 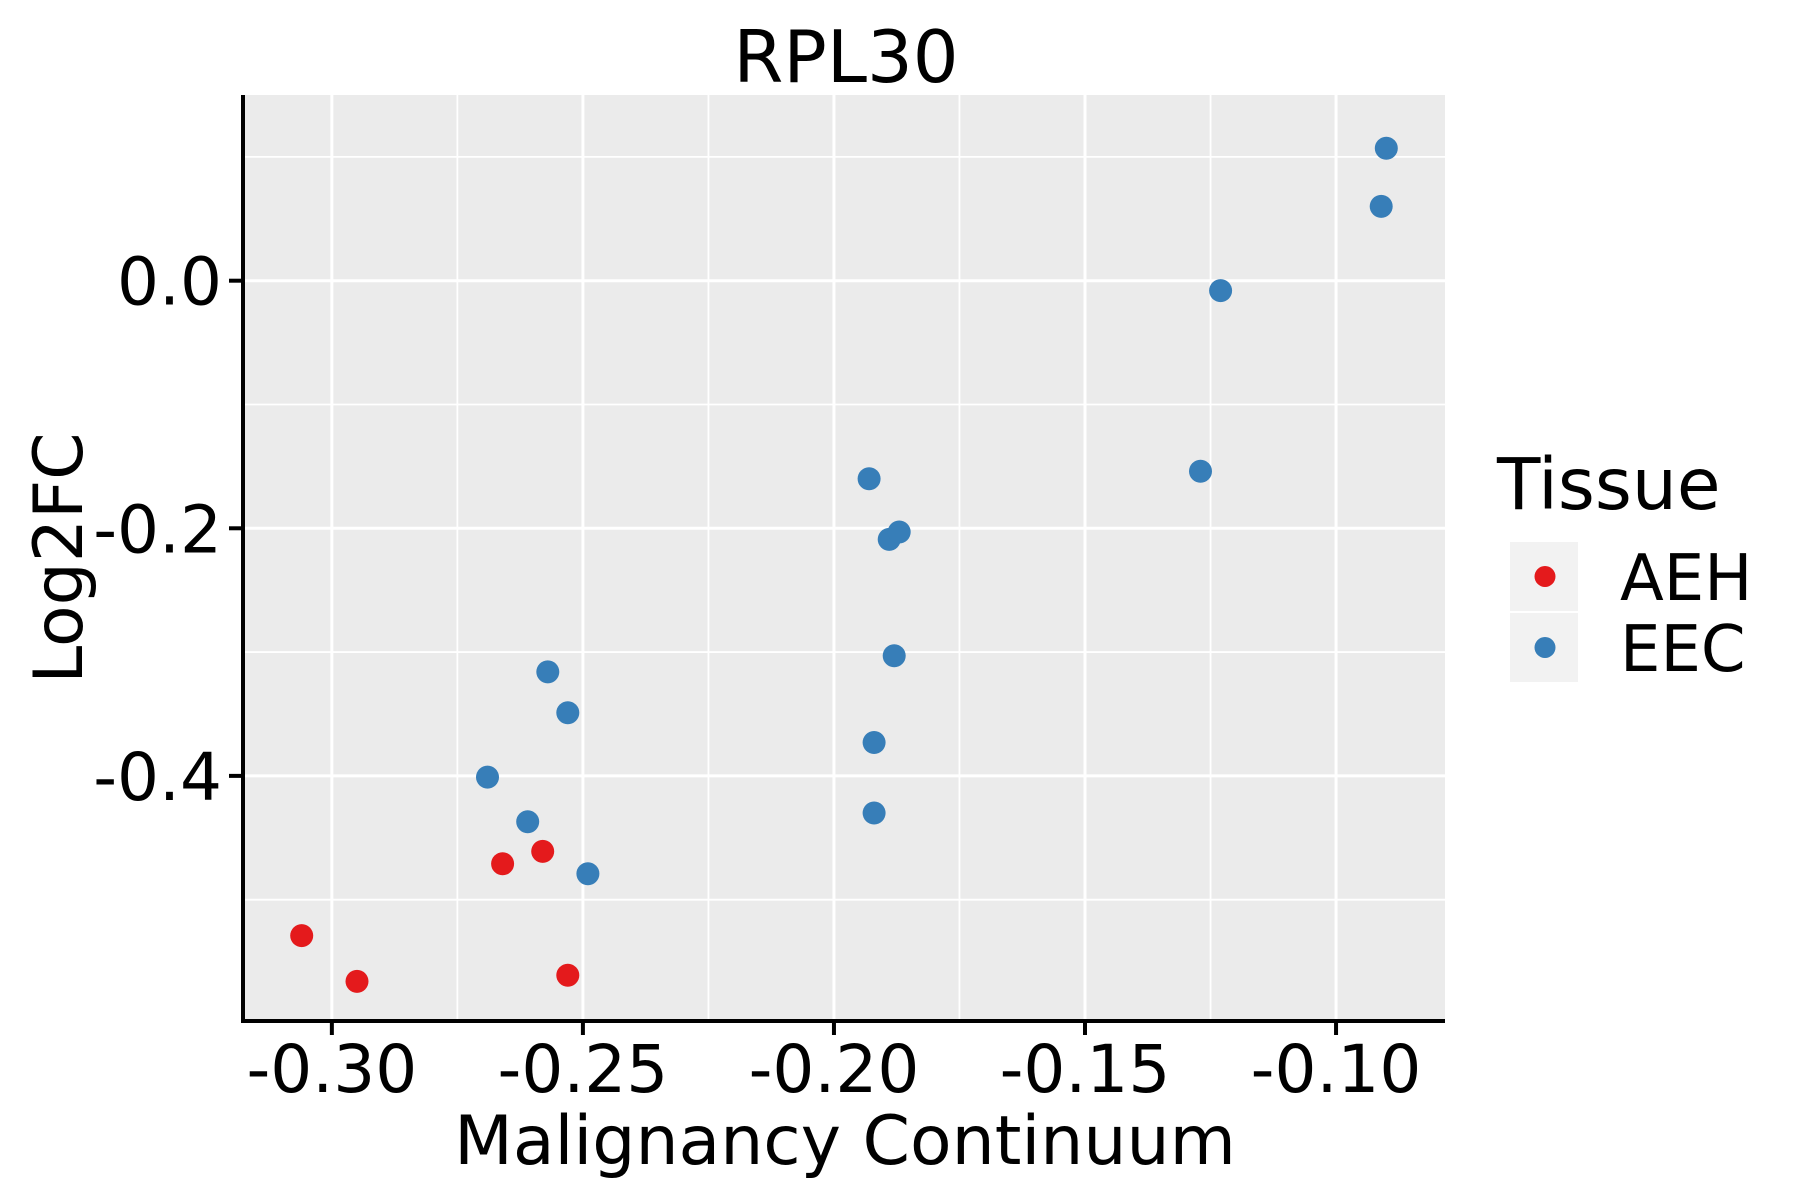 I want to click on y-axis-title: Log2FC, so click(x=59, y=557).